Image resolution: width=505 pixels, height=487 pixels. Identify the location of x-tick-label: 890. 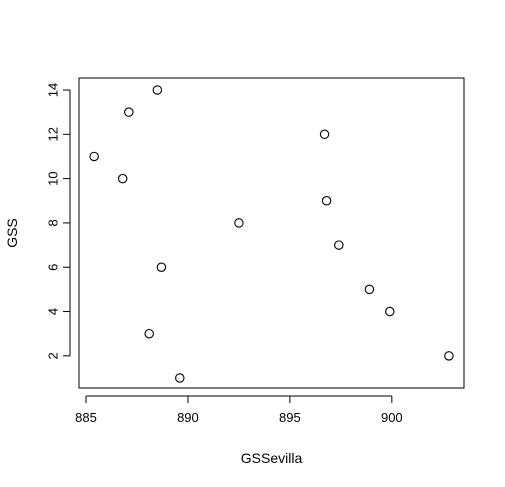
(188, 417).